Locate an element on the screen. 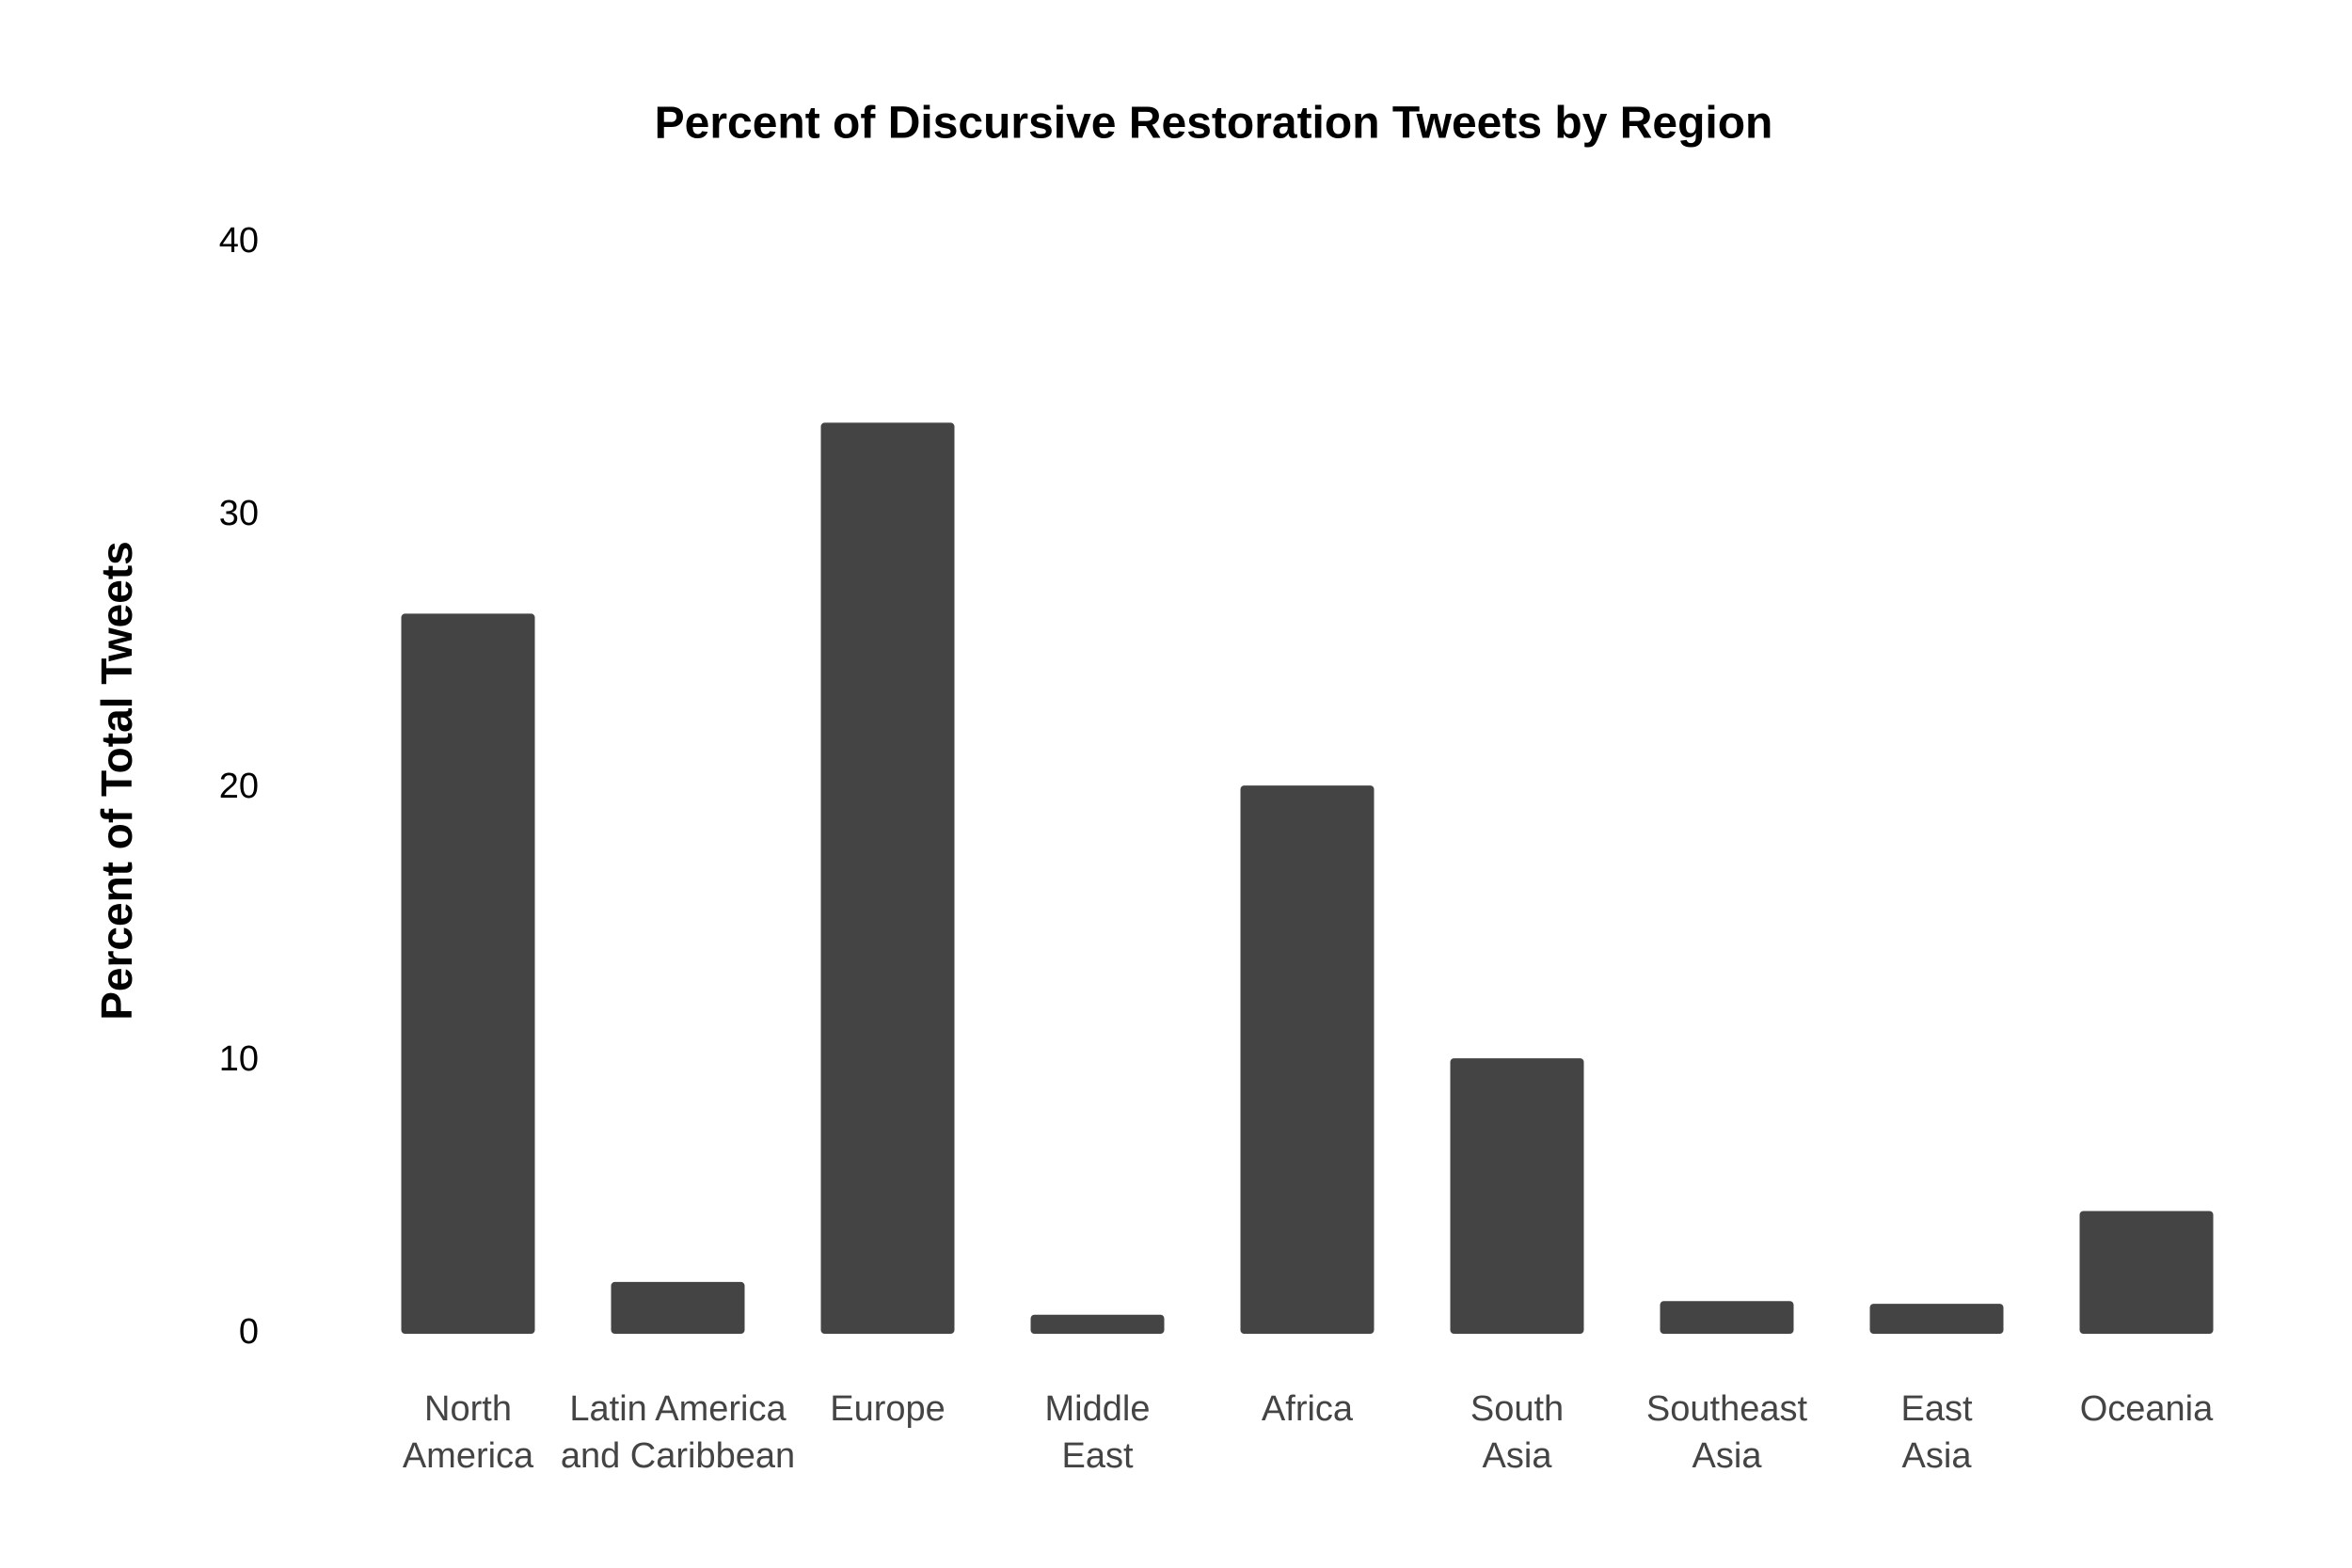  y-tick-label: 30 is located at coordinates (239, 513).